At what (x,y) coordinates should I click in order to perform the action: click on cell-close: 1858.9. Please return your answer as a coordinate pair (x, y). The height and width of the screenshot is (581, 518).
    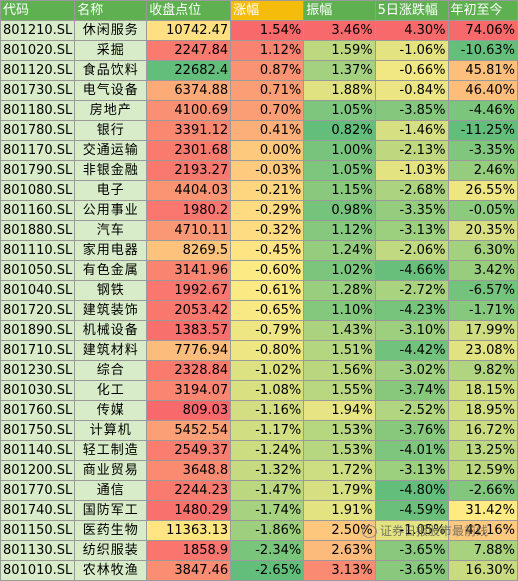
    Looking at the image, I should click on (189, 550).